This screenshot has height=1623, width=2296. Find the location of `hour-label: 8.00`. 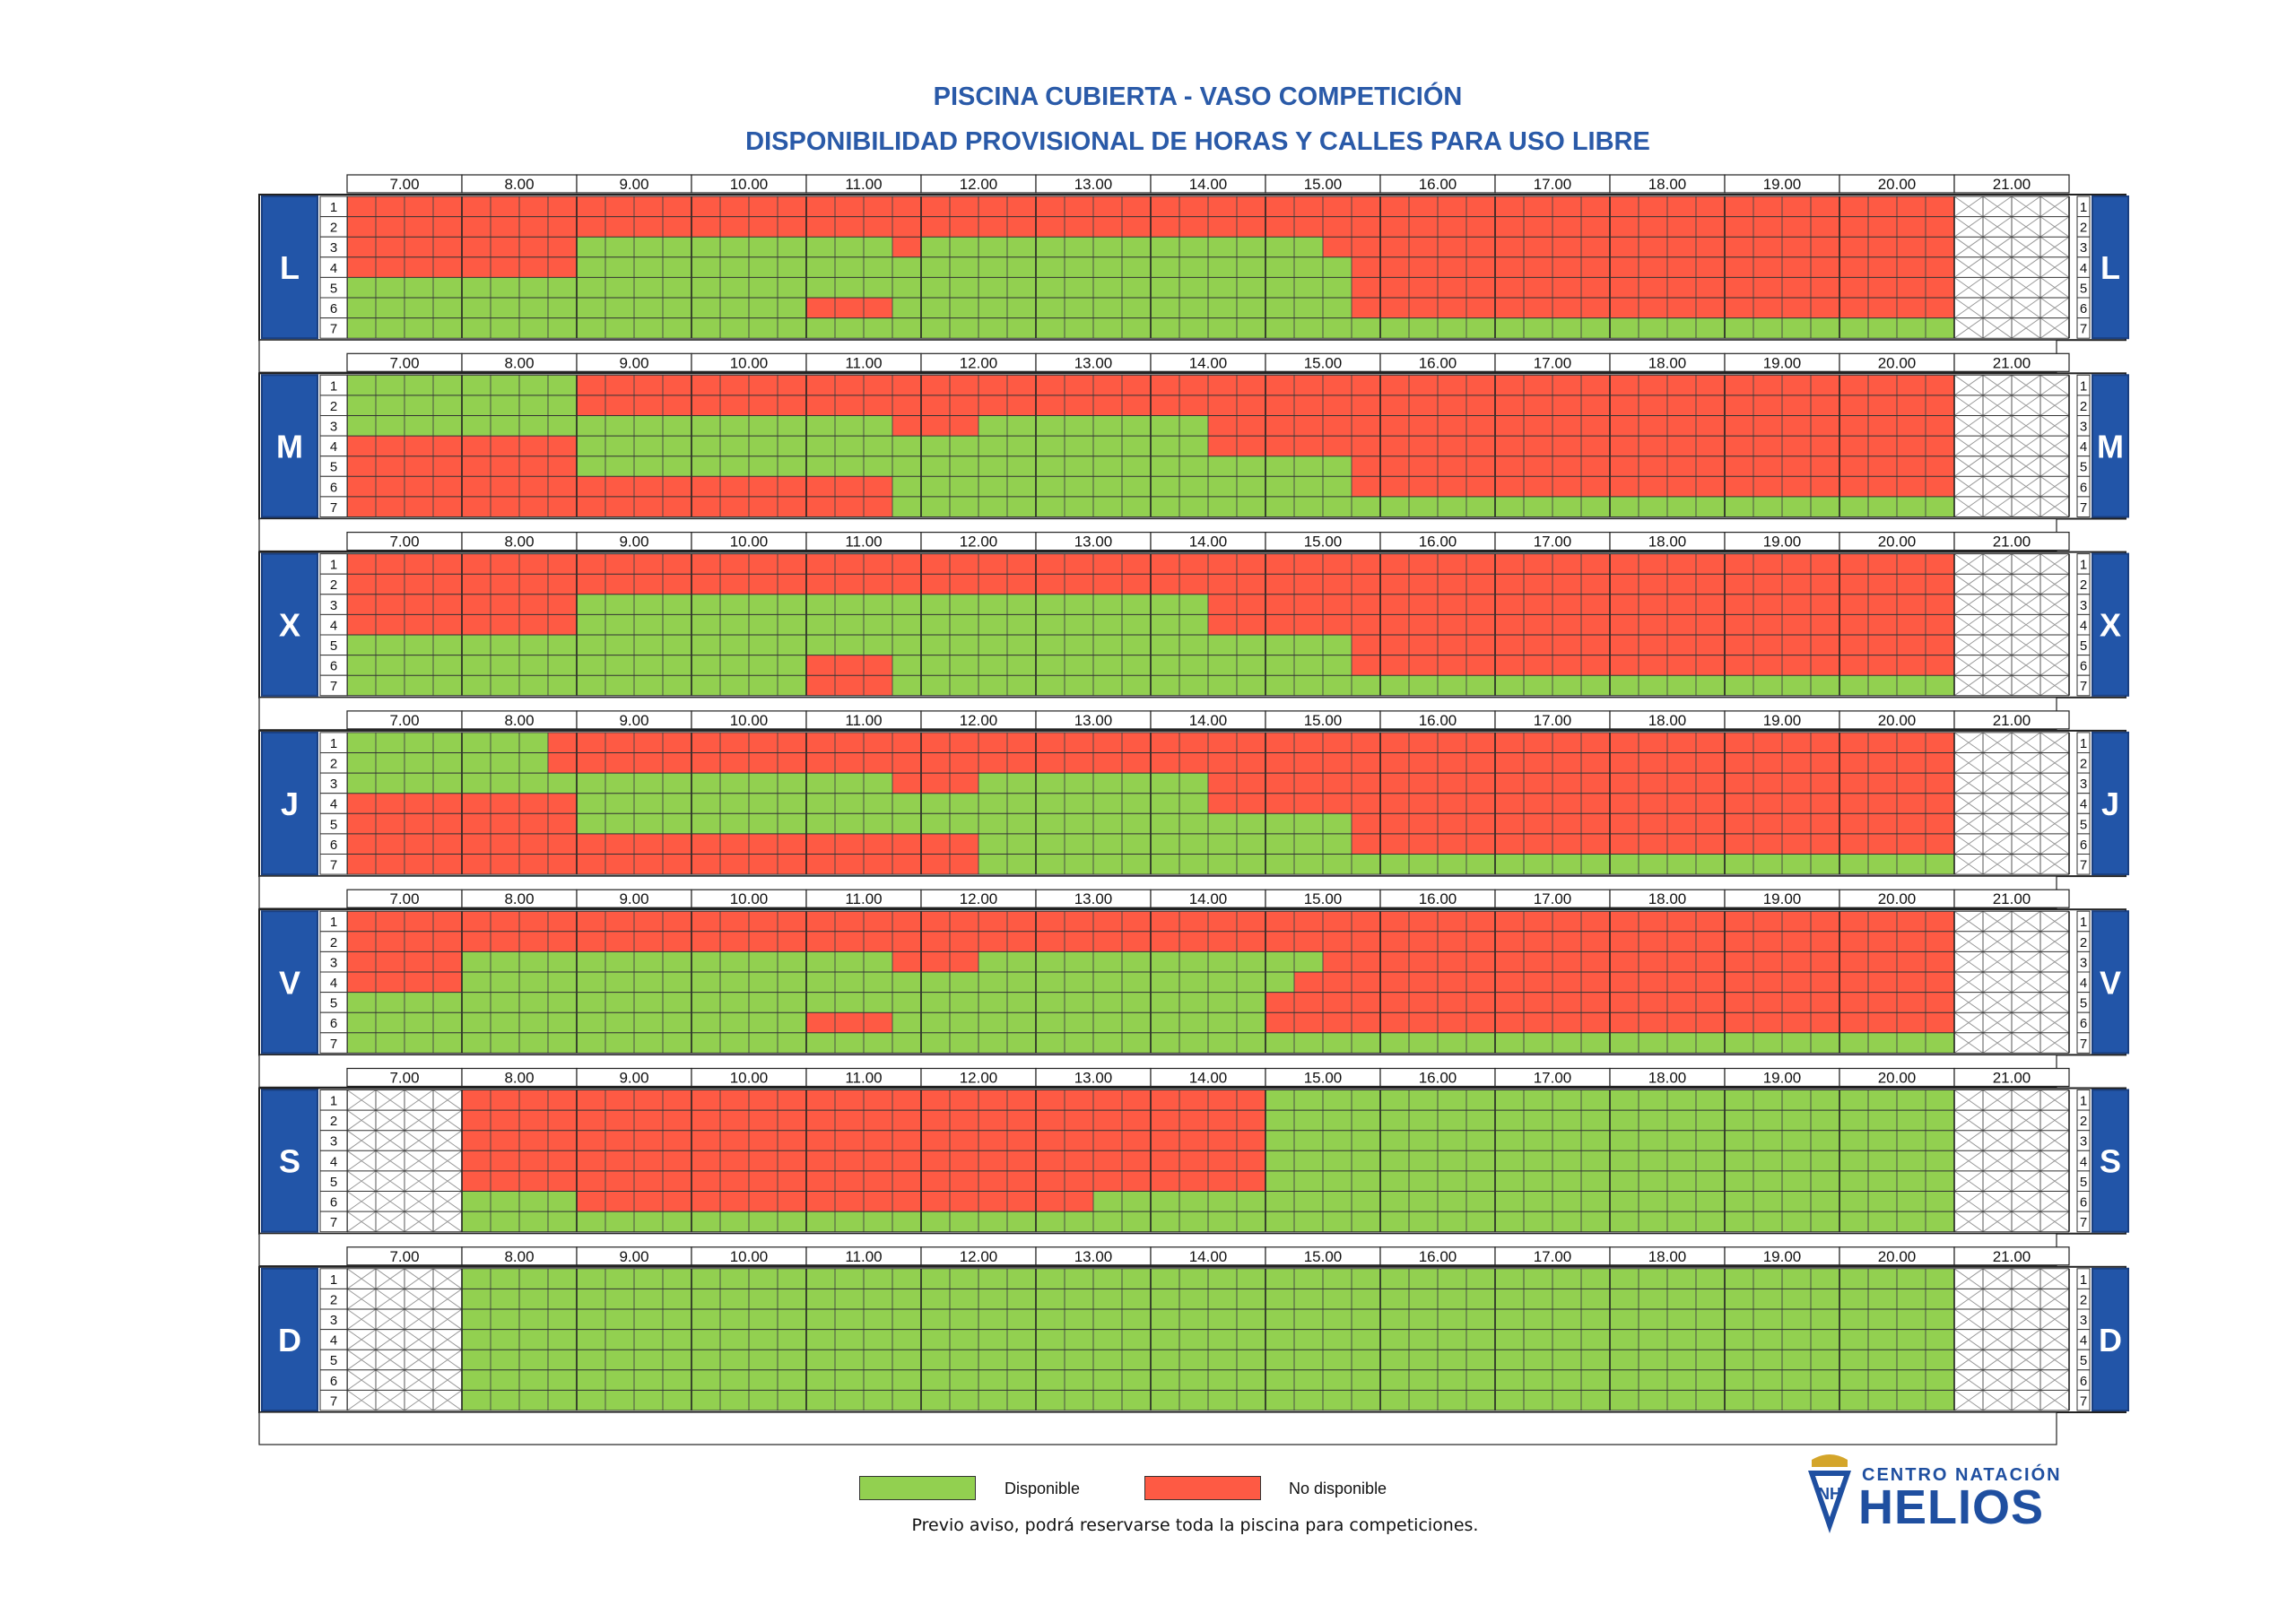

hour-label: 8.00 is located at coordinates (519, 898).